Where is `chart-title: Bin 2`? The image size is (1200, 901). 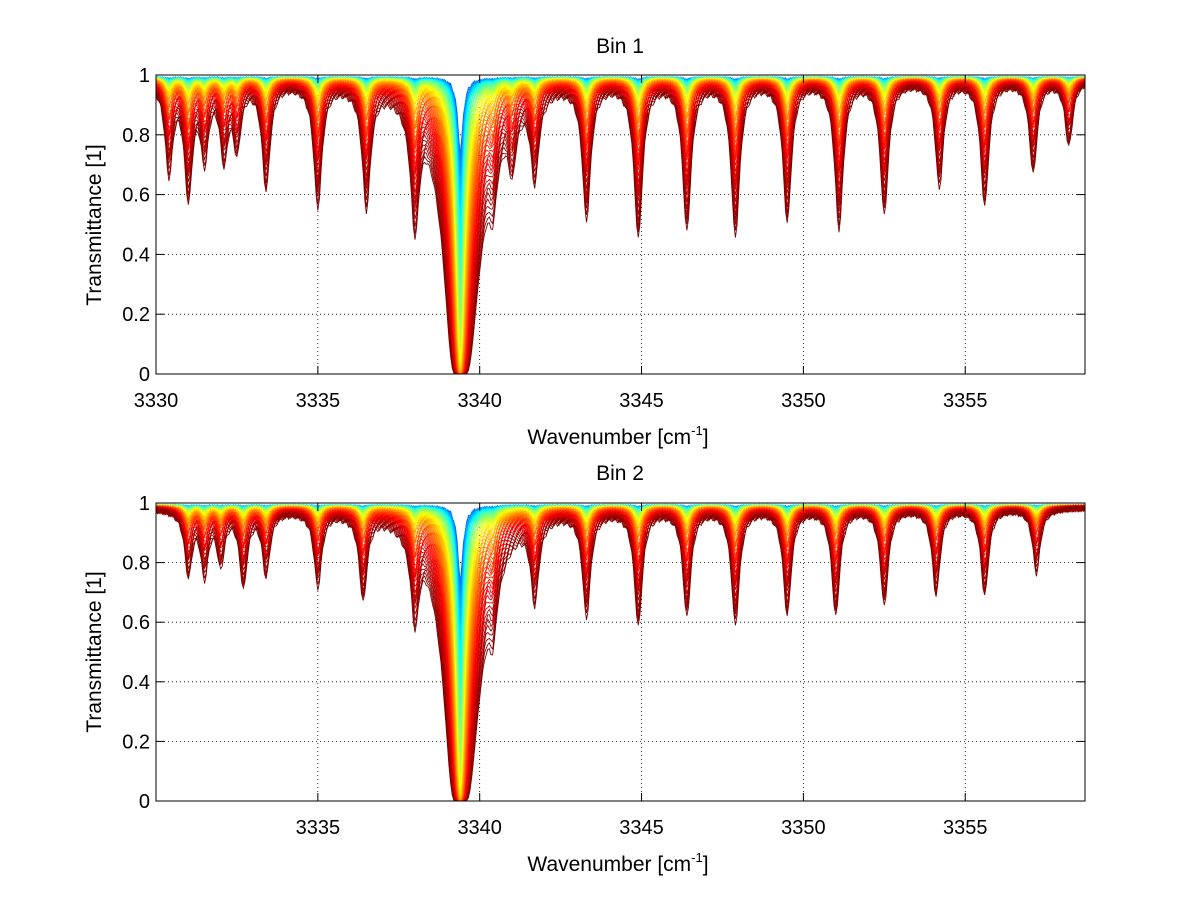 chart-title: Bin 2 is located at coordinates (620, 473).